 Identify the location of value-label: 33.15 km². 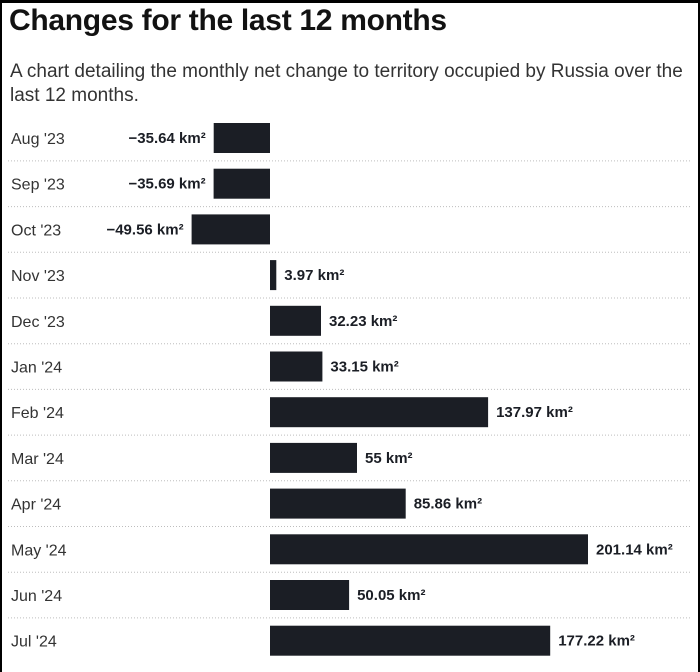
(364, 367).